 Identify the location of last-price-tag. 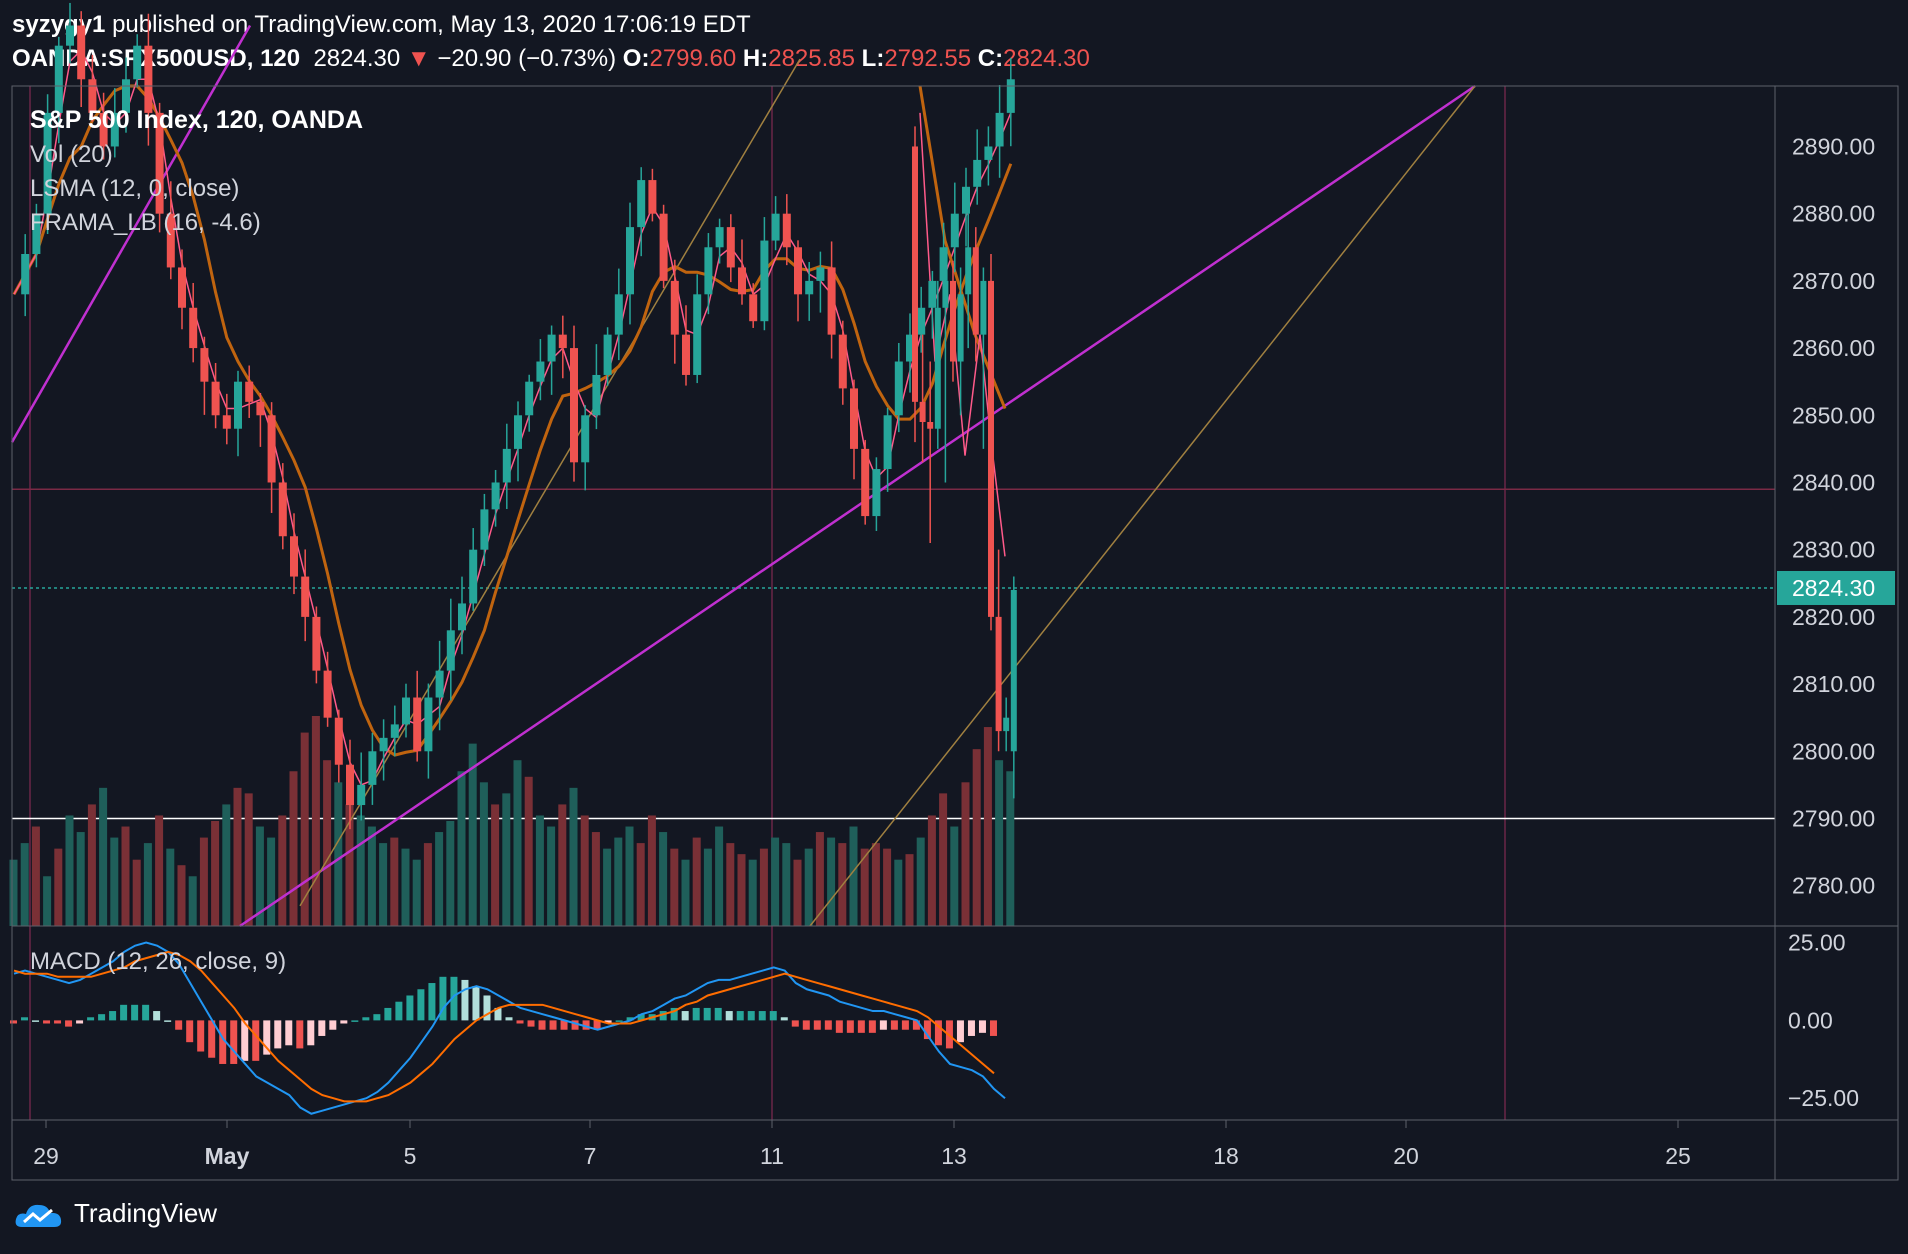
(1836, 587).